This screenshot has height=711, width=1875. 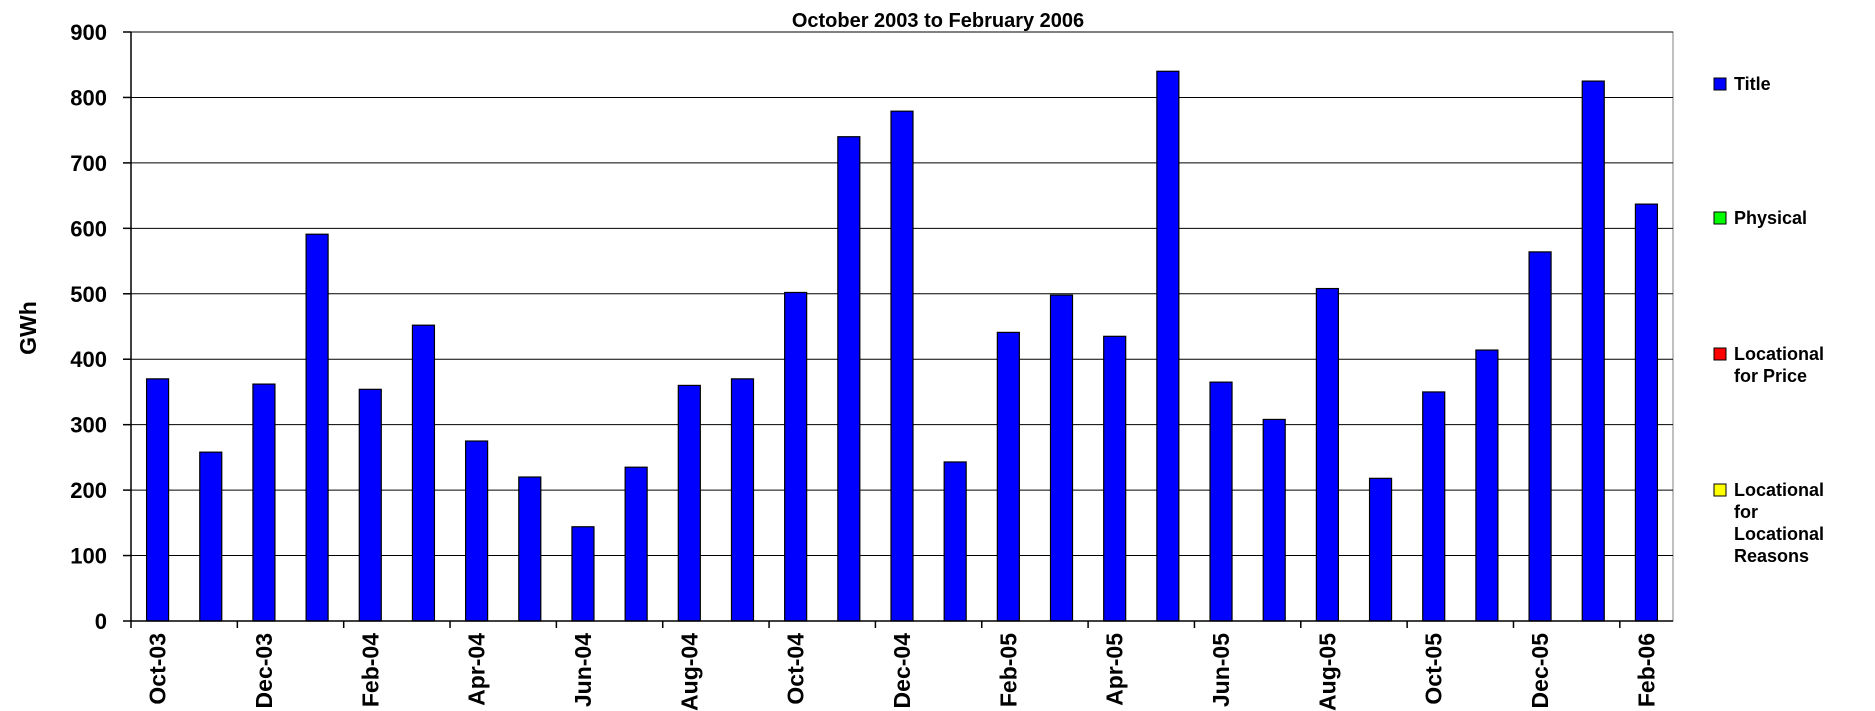 What do you see at coordinates (264, 670) in the screenshot?
I see `x-tick-label: Dec-03` at bounding box center [264, 670].